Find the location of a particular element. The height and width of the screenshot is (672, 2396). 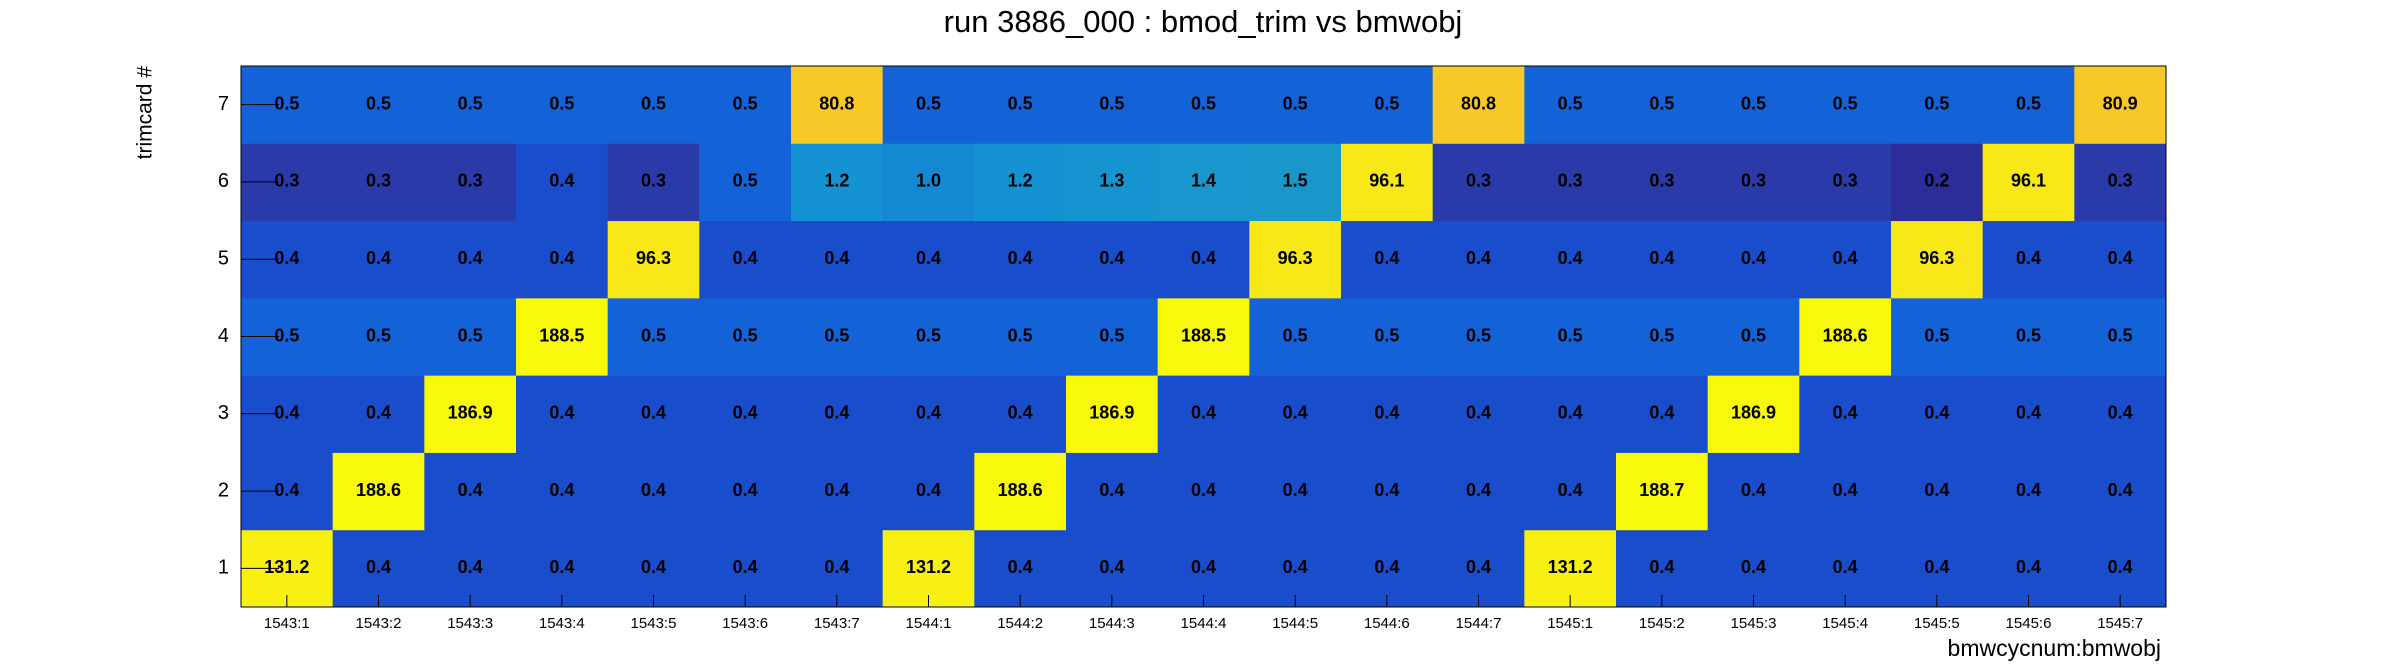

cell-label: 188.7 is located at coordinates (1661, 490).